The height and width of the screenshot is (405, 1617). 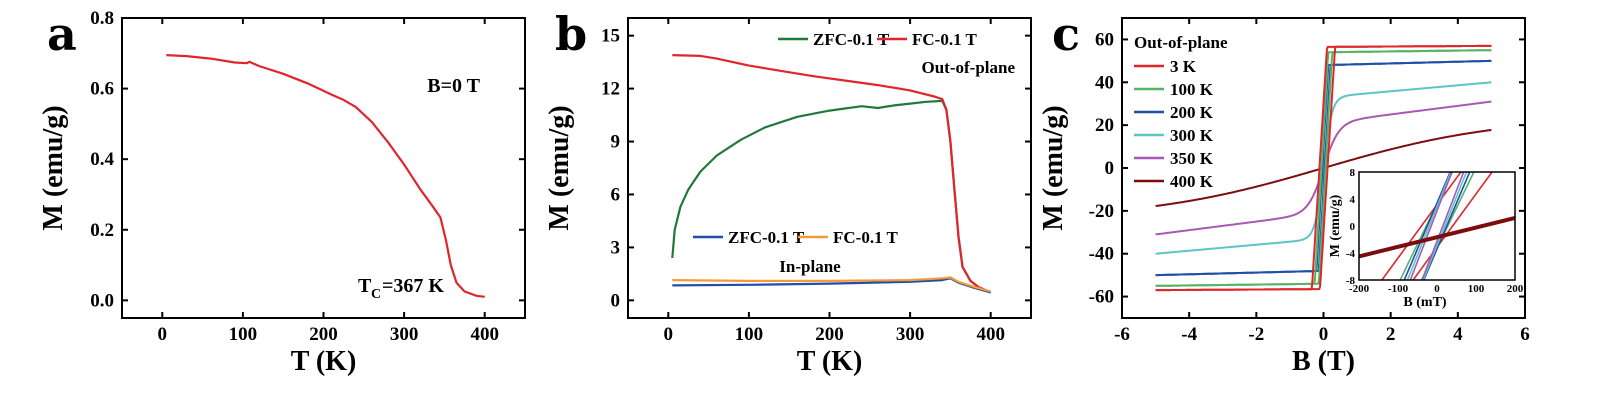 I want to click on panel-c-xtick-label: 2, so click(x=1391, y=334).